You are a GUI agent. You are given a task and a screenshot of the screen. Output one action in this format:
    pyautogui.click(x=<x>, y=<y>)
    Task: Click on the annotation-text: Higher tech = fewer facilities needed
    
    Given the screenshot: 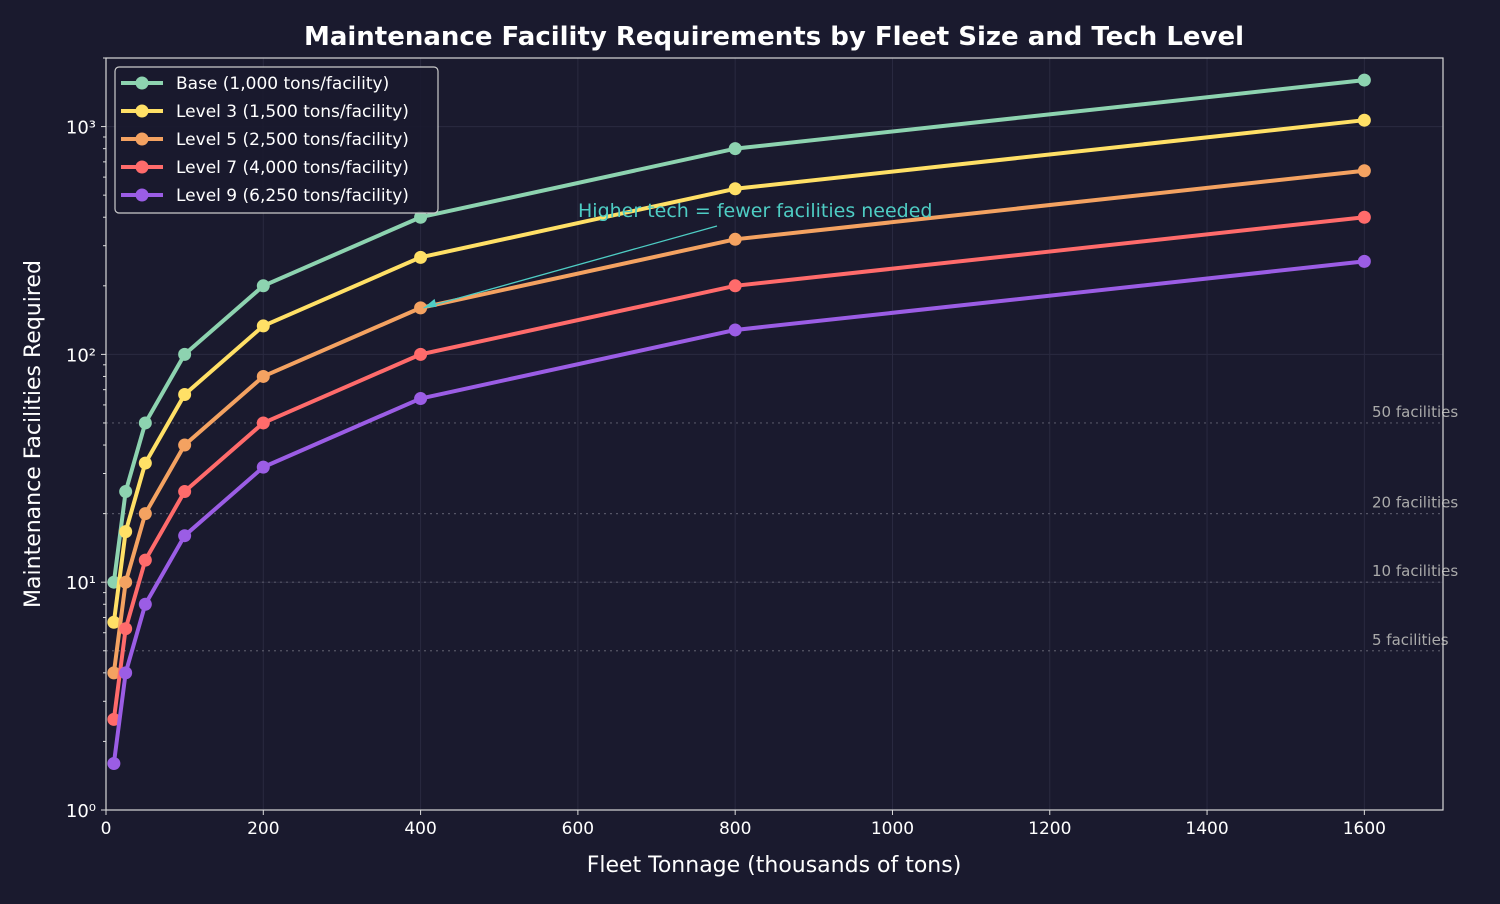 What is the action you would take?
    pyautogui.click(x=755, y=211)
    